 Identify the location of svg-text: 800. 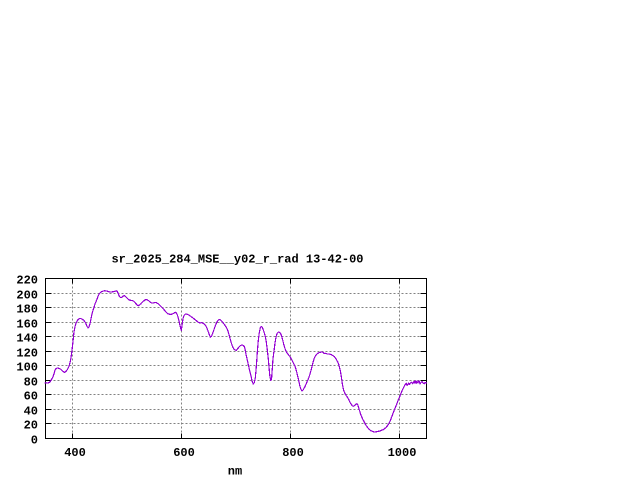
(293, 453).